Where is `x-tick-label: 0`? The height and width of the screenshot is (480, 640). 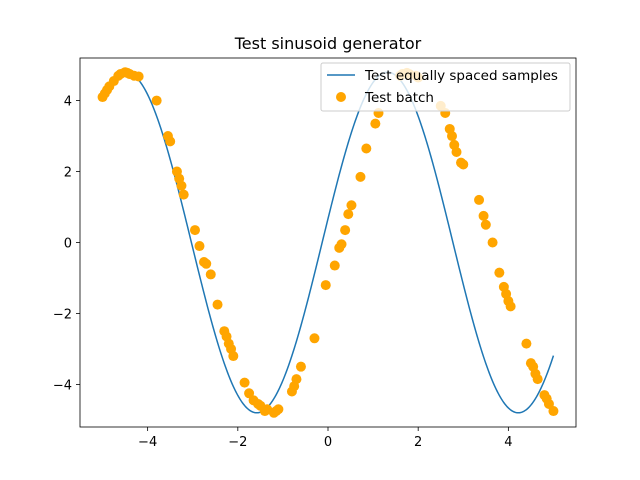 x-tick-label: 0 is located at coordinates (328, 442).